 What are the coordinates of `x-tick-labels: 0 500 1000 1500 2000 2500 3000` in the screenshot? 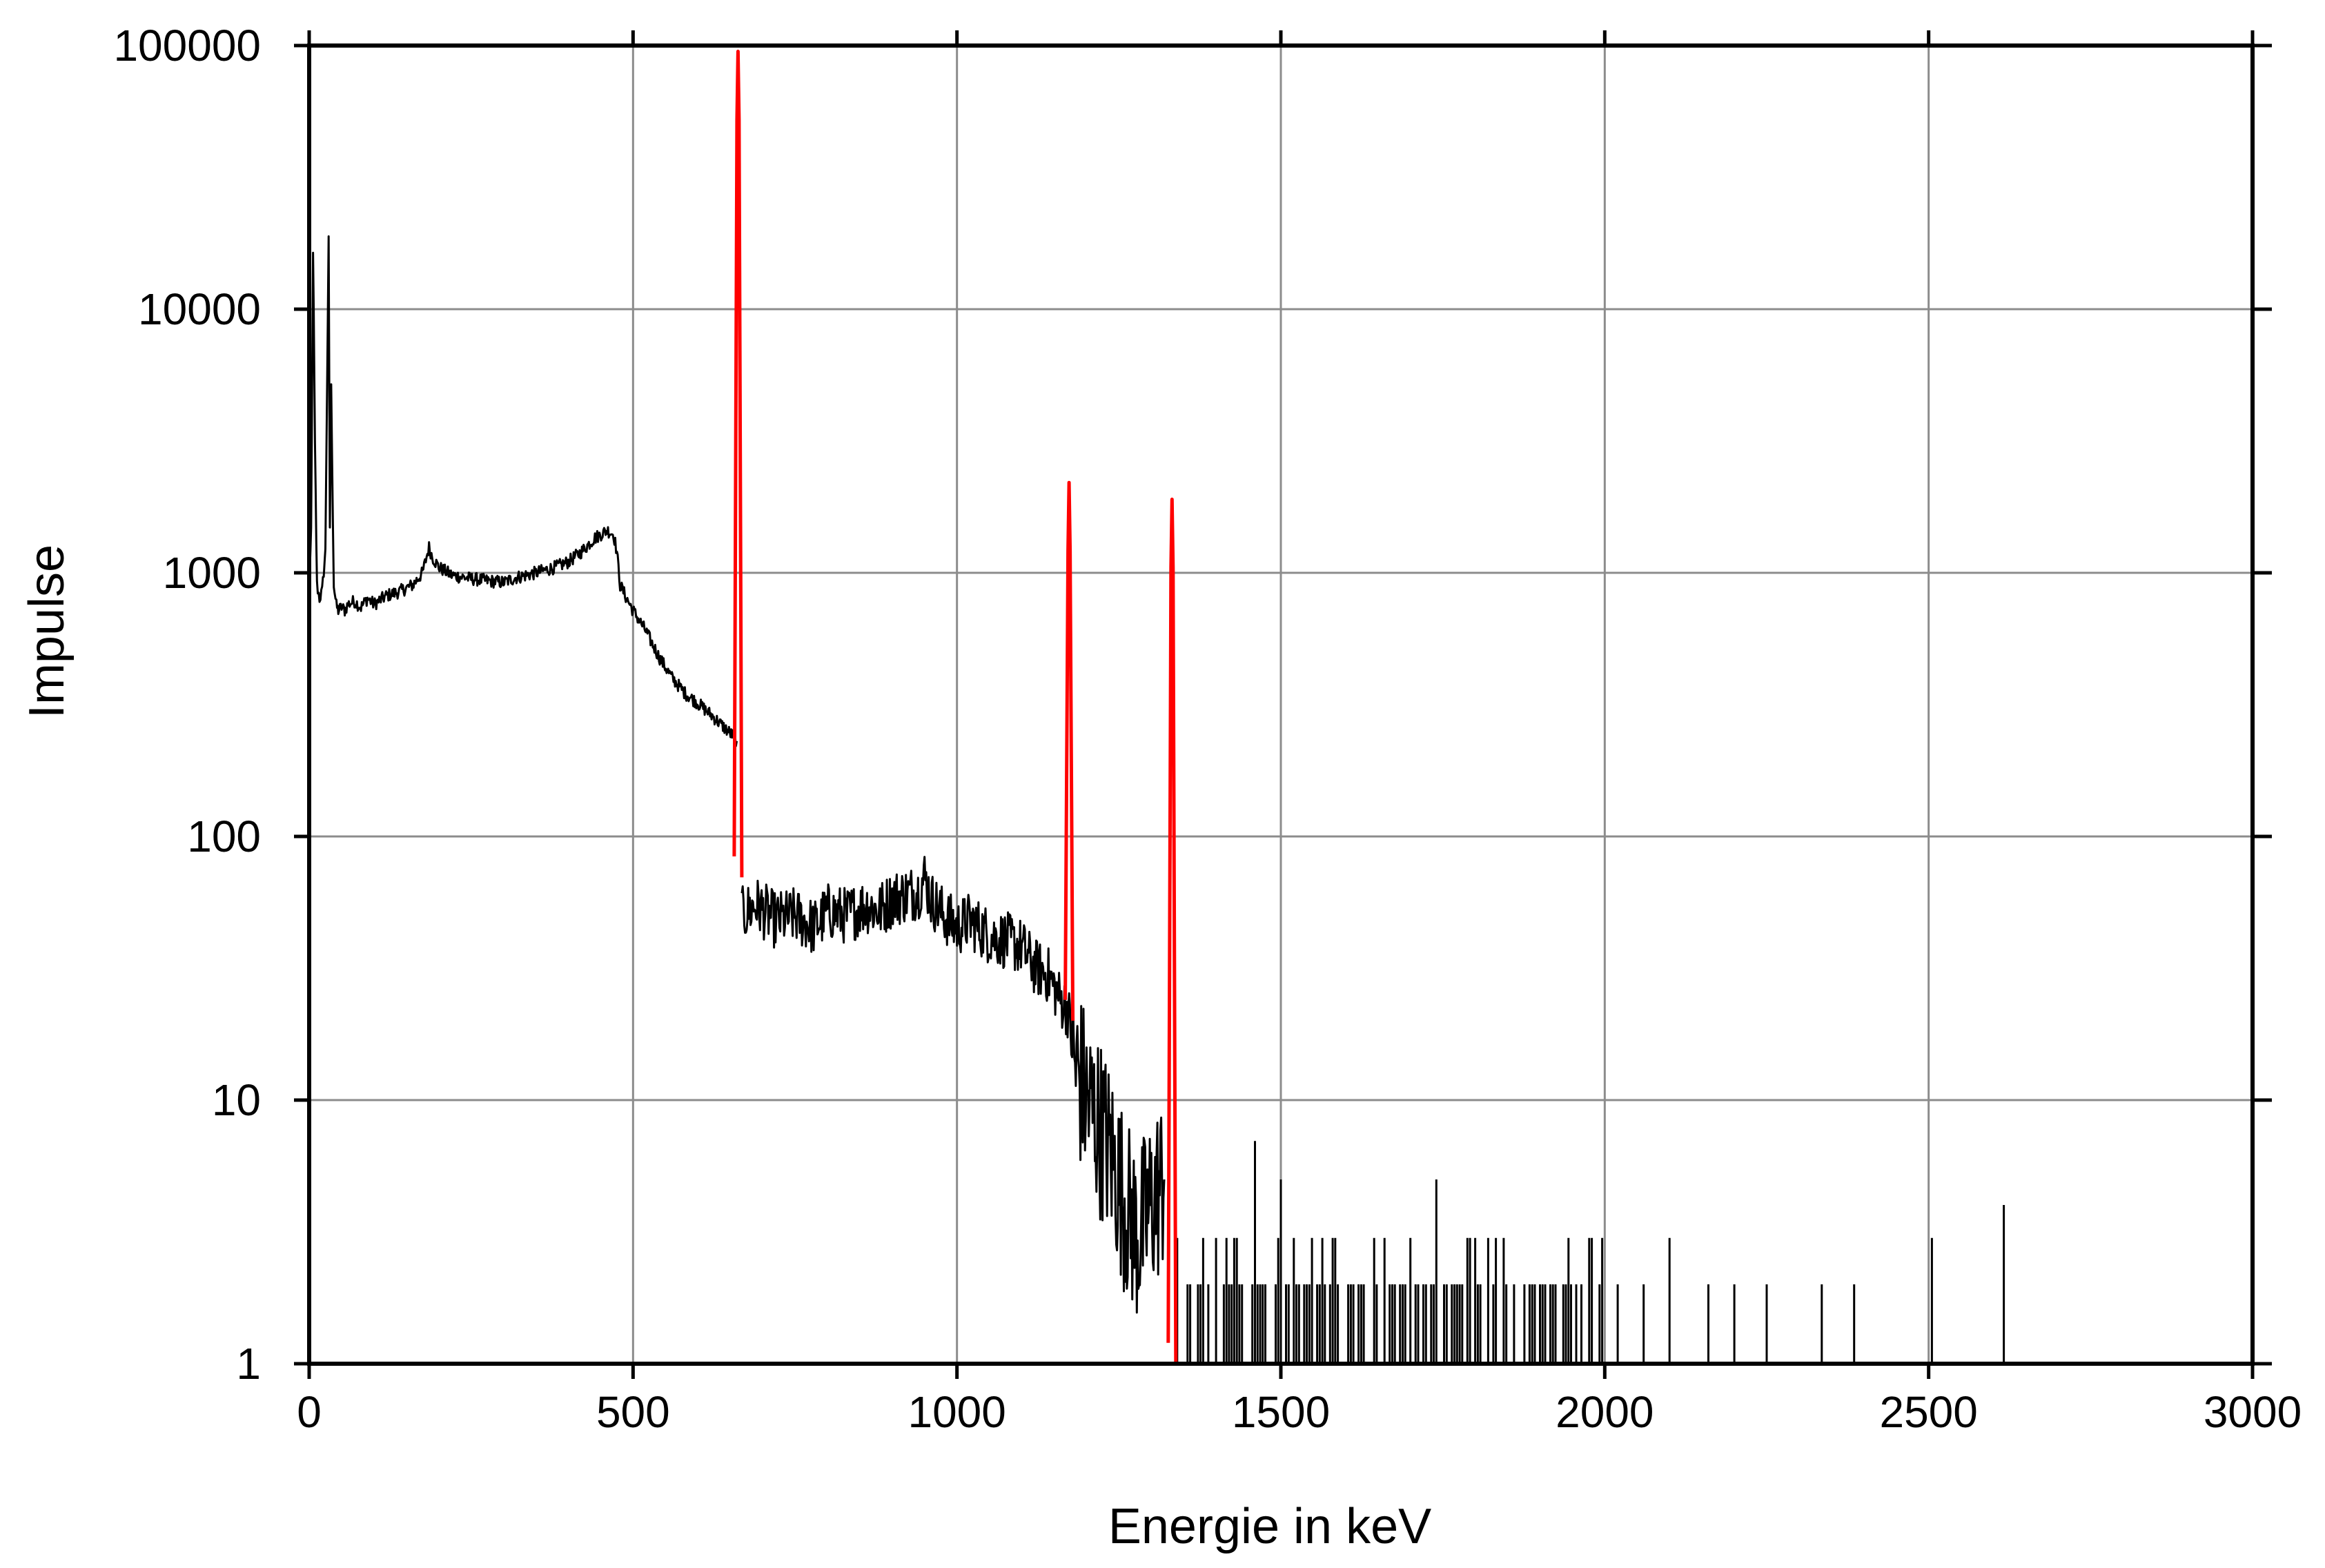 It's located at (1299, 1412).